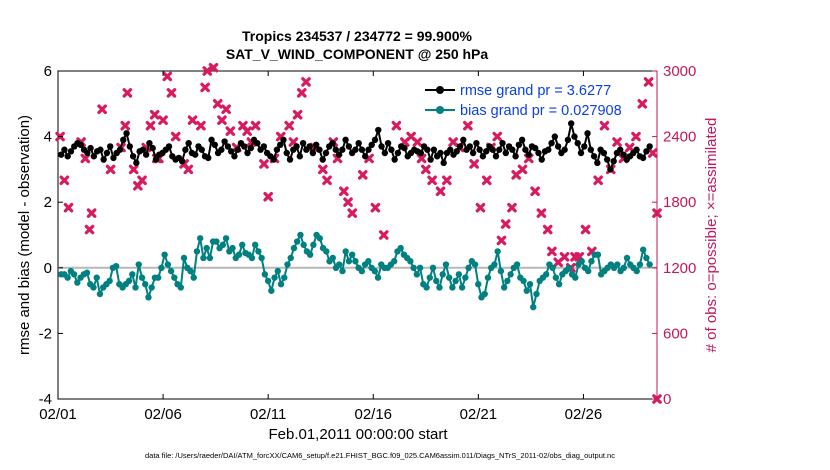 The height and width of the screenshot is (470, 830). What do you see at coordinates (48, 71) in the screenshot?
I see `y-left-tick-label: 6` at bounding box center [48, 71].